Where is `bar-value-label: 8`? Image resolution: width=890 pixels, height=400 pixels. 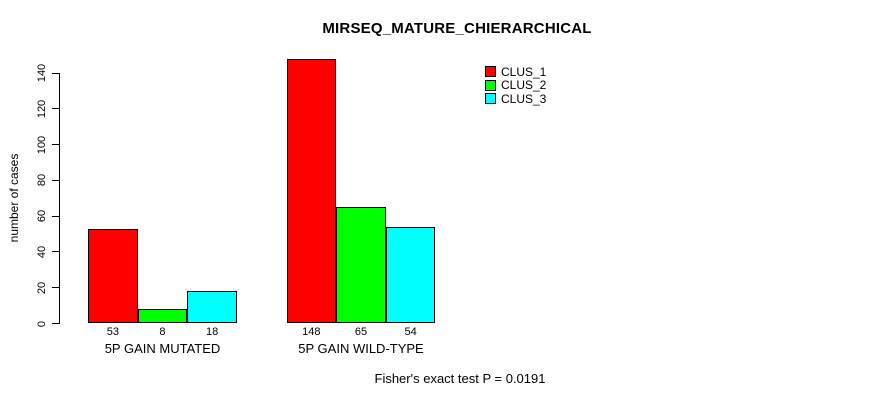 bar-value-label: 8 is located at coordinates (162, 332).